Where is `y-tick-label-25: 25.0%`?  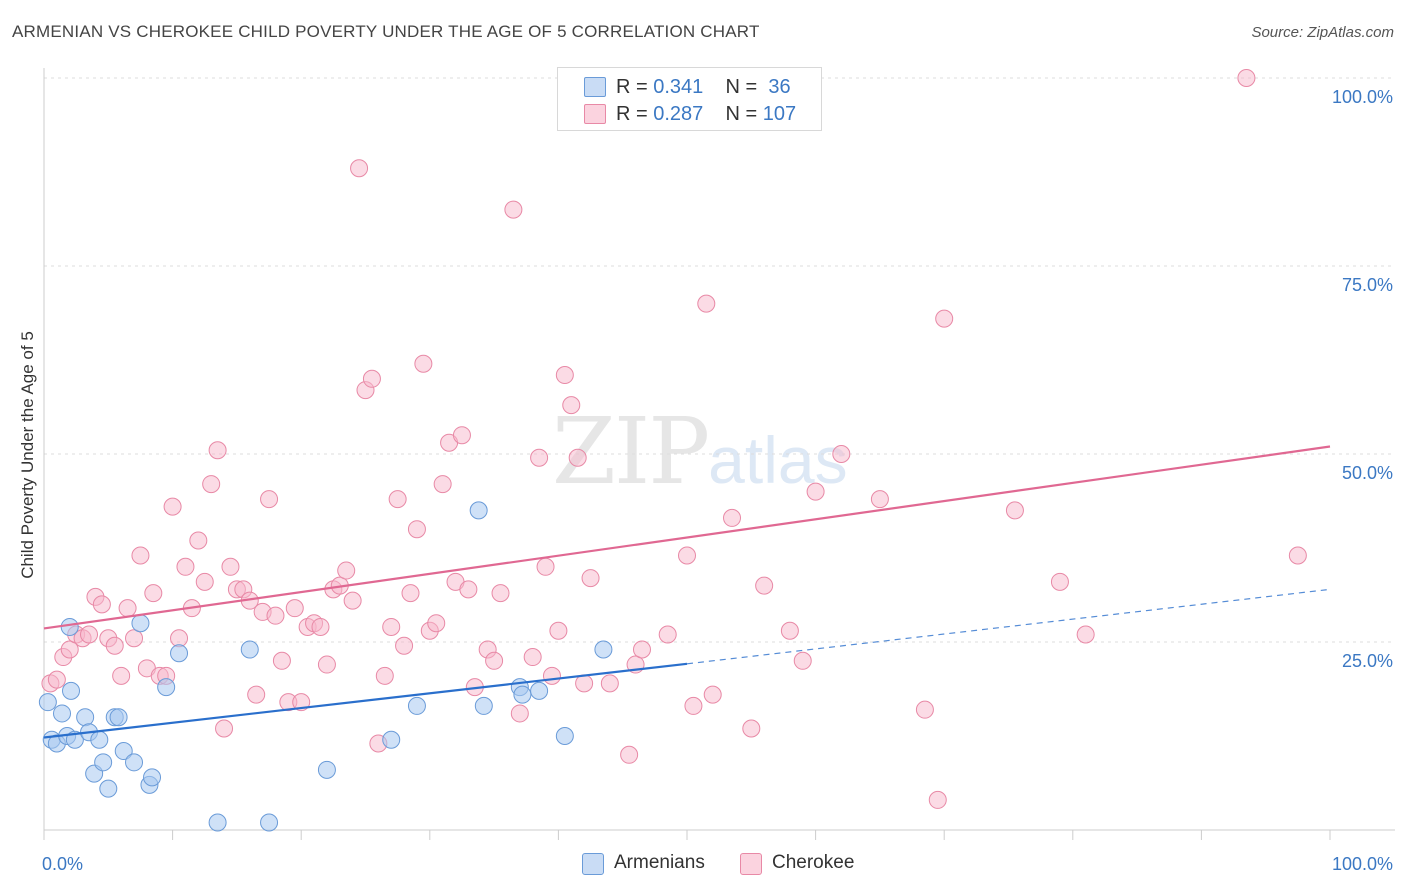 y-tick-label-25: 25.0% is located at coordinates (1367, 661).